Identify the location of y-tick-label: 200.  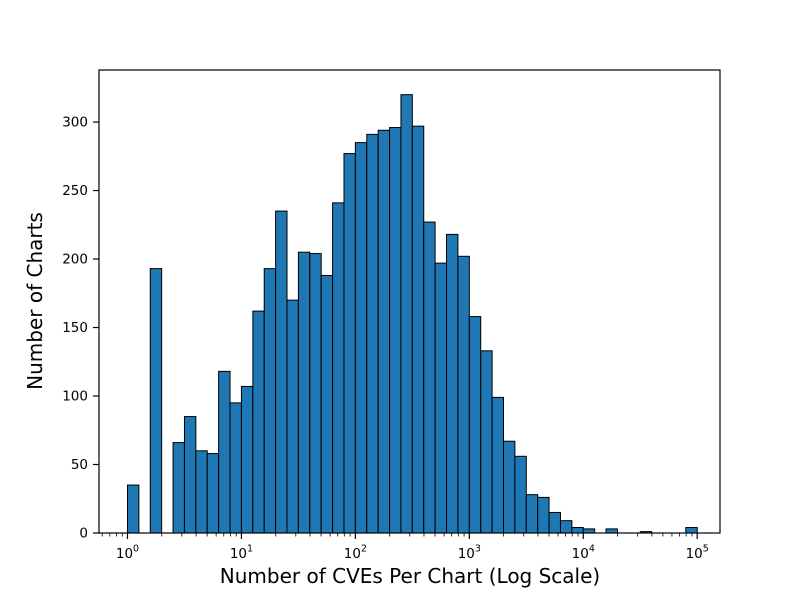
(75, 260).